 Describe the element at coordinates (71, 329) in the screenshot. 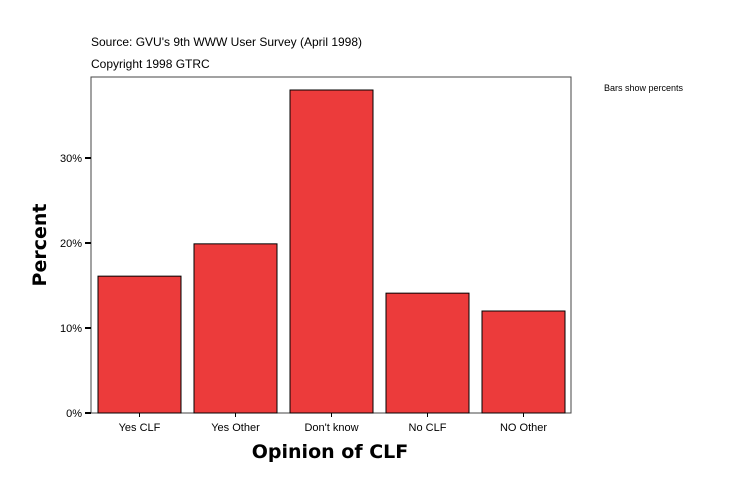

I see `y-tick-label: 10%` at that location.